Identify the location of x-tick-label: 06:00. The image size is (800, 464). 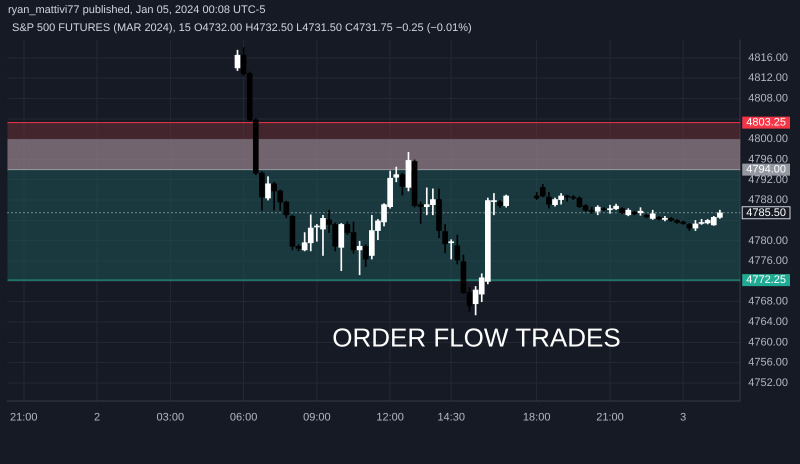
(244, 417).